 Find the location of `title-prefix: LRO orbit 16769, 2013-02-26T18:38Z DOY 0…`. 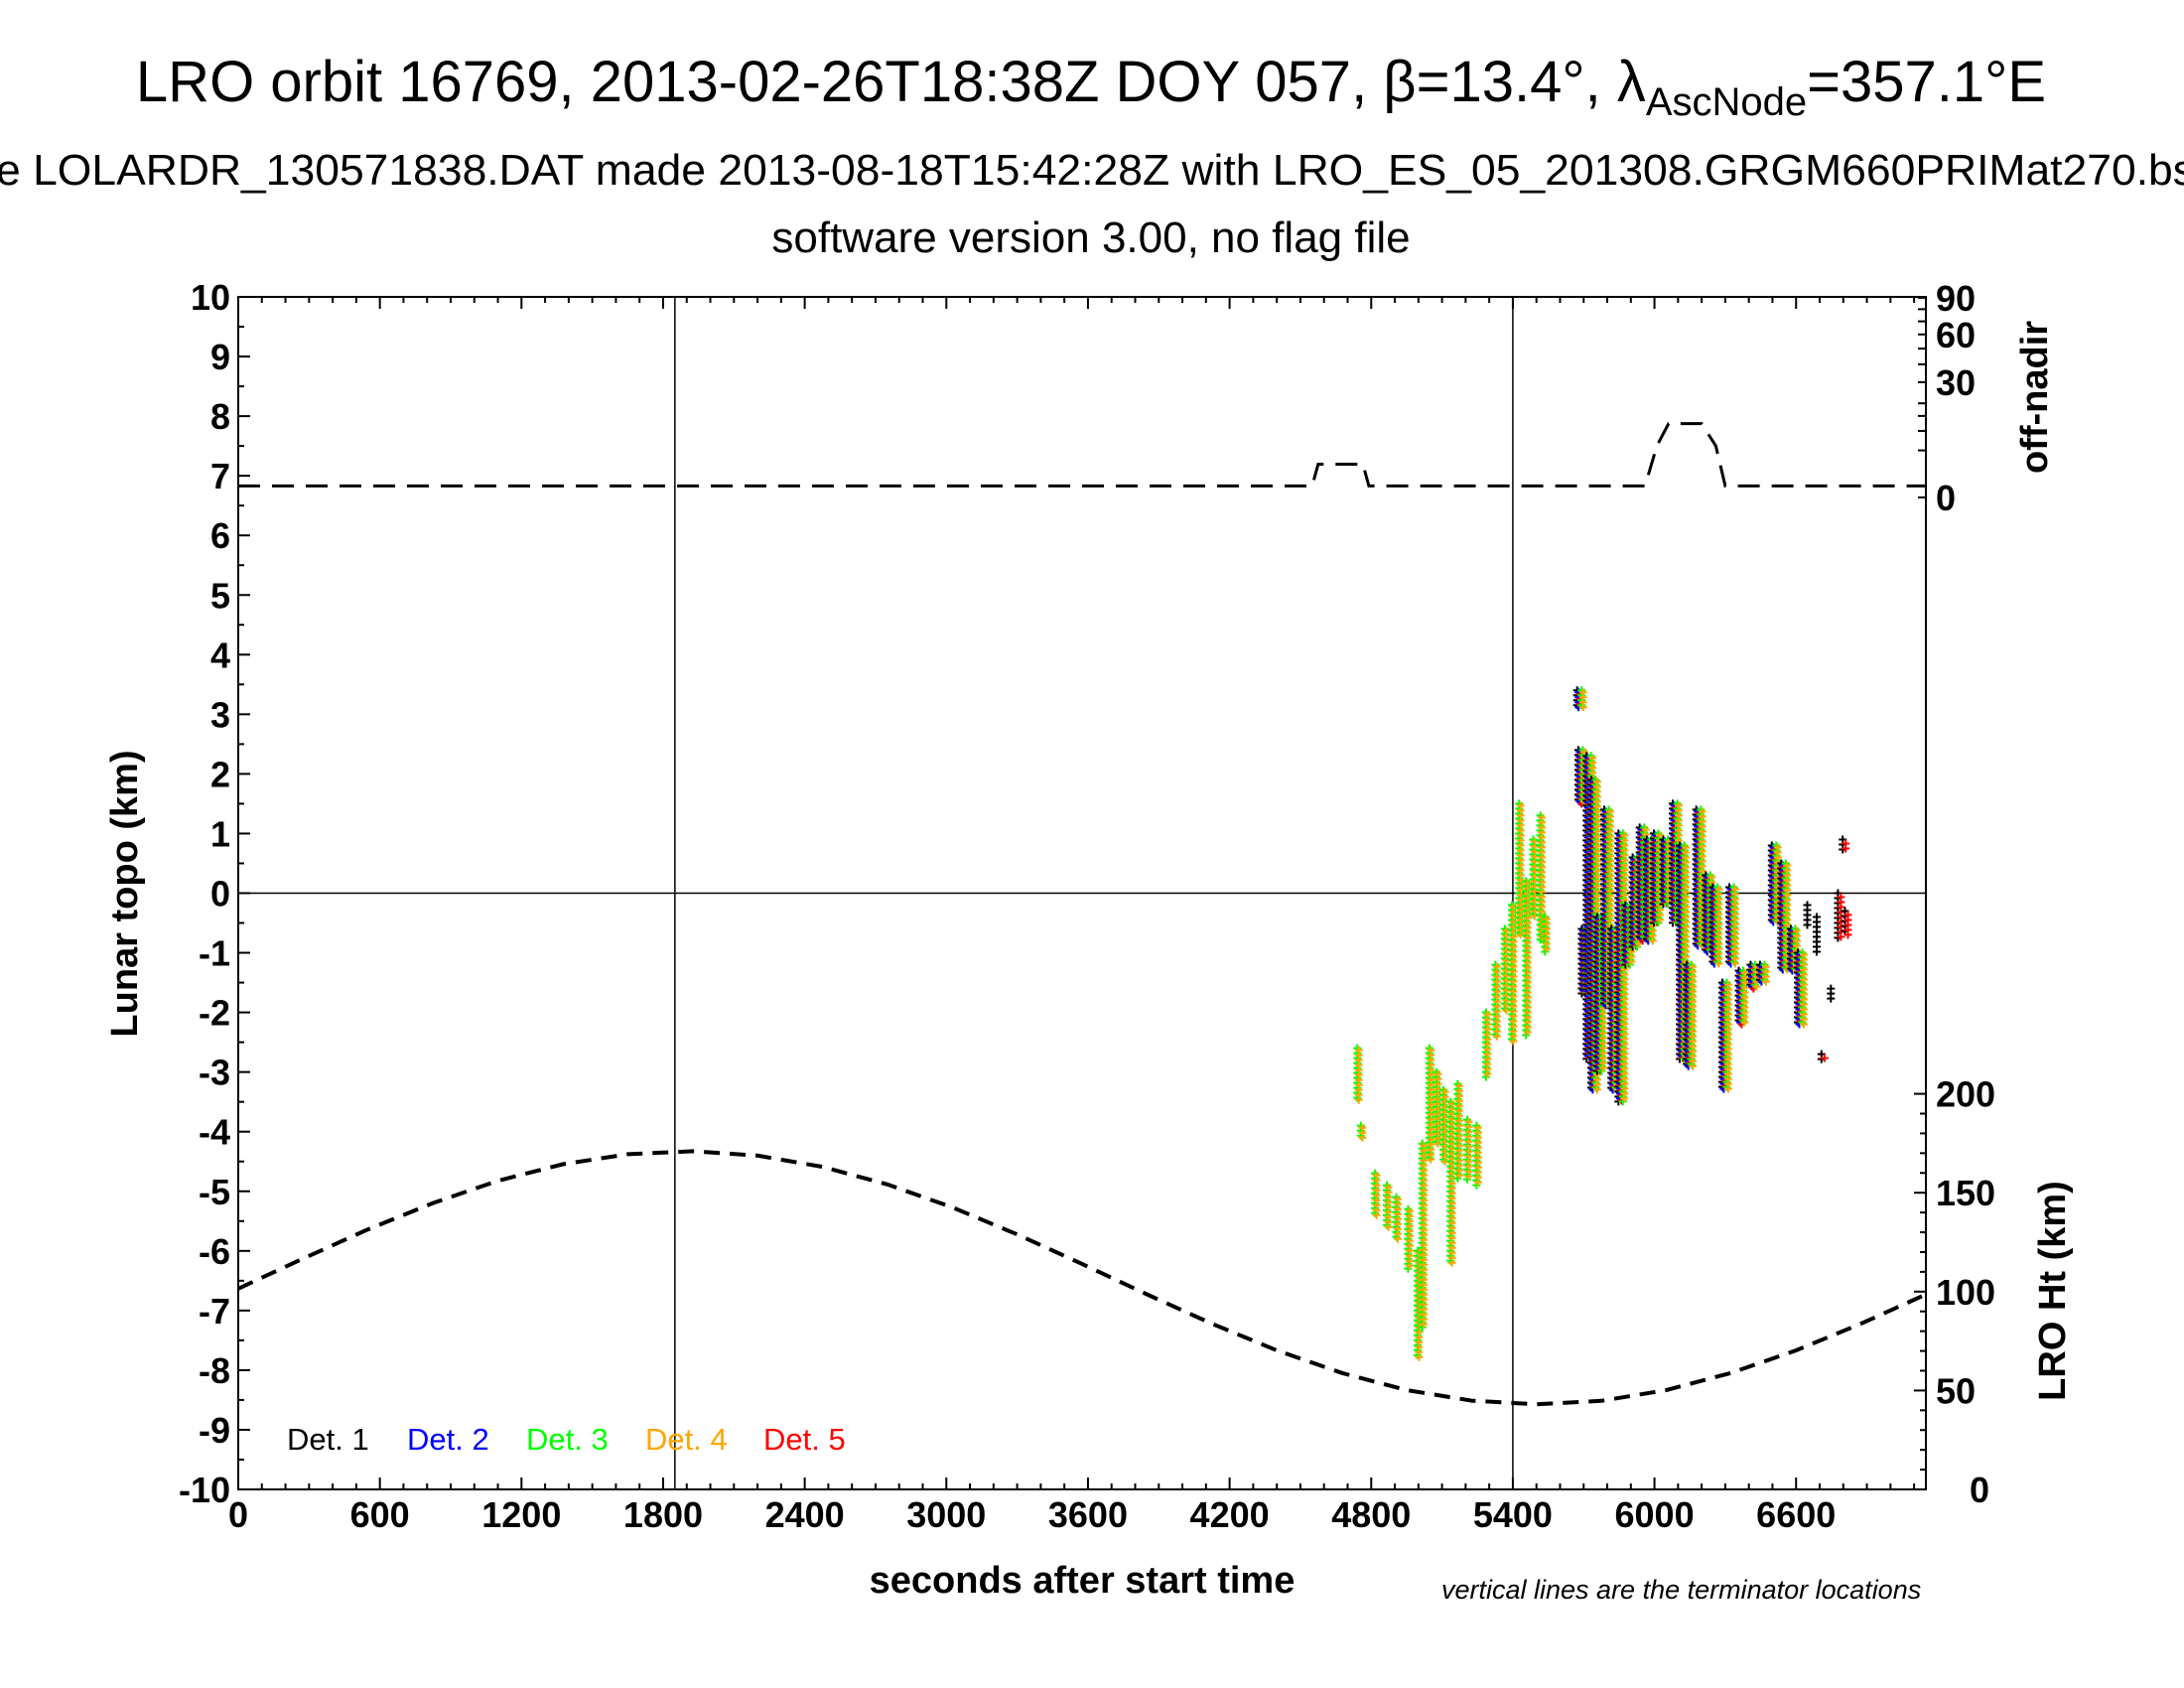

title-prefix: LRO orbit 16769, 2013-02-26T18:38Z DOY 0… is located at coordinates (891, 82).